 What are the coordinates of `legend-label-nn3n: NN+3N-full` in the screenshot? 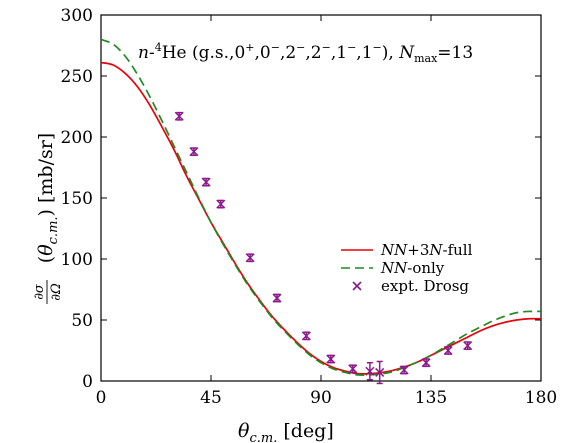 It's located at (426, 250).